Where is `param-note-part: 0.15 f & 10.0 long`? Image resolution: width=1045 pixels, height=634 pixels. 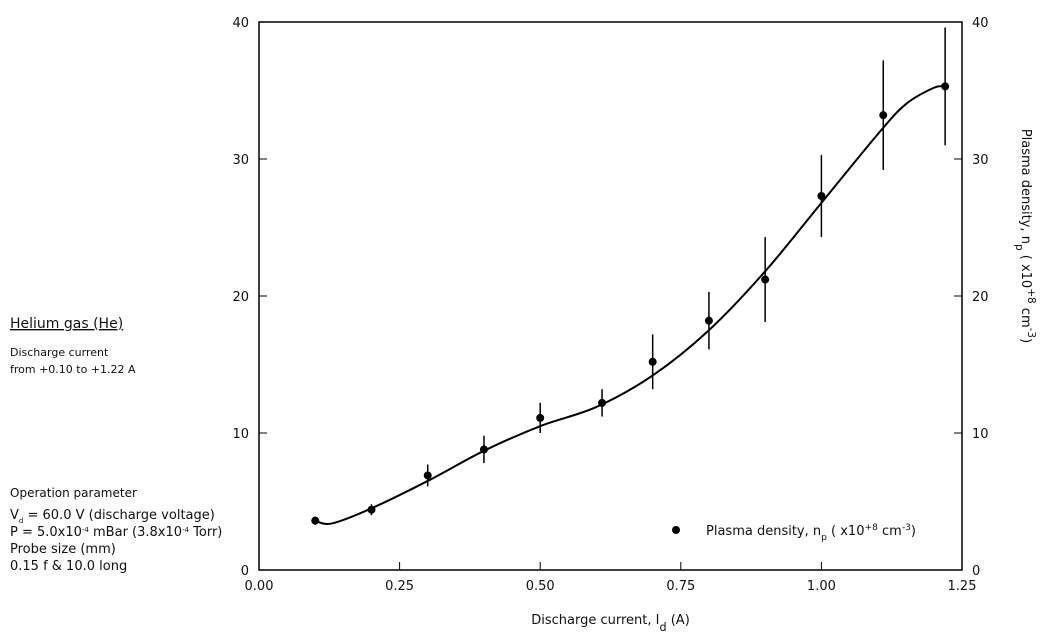
param-note-part: 0.15 f & 10.0 long is located at coordinates (68, 566).